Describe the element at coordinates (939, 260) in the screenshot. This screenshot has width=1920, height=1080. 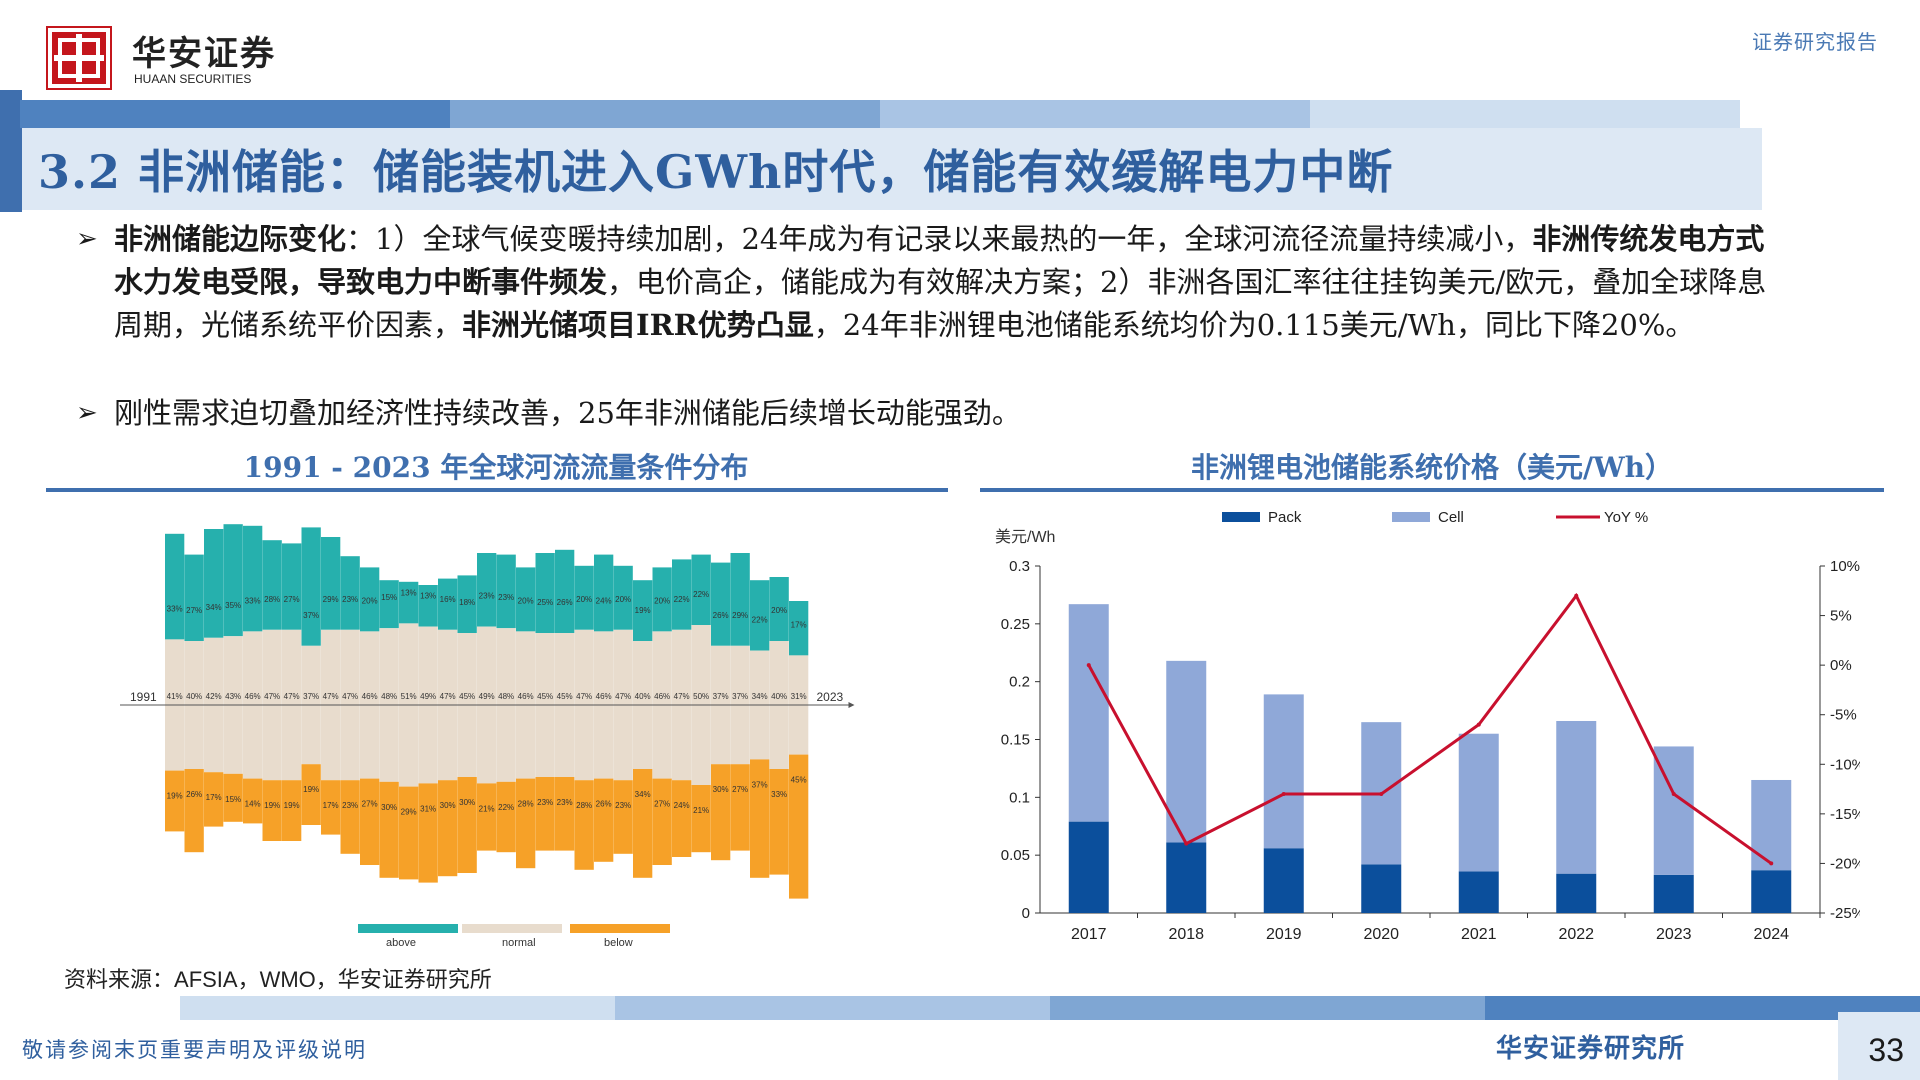
I see `bullet-1-bold-1: 非洲传统发电方式水力发电受限，导致电力中断事件频发` at that location.